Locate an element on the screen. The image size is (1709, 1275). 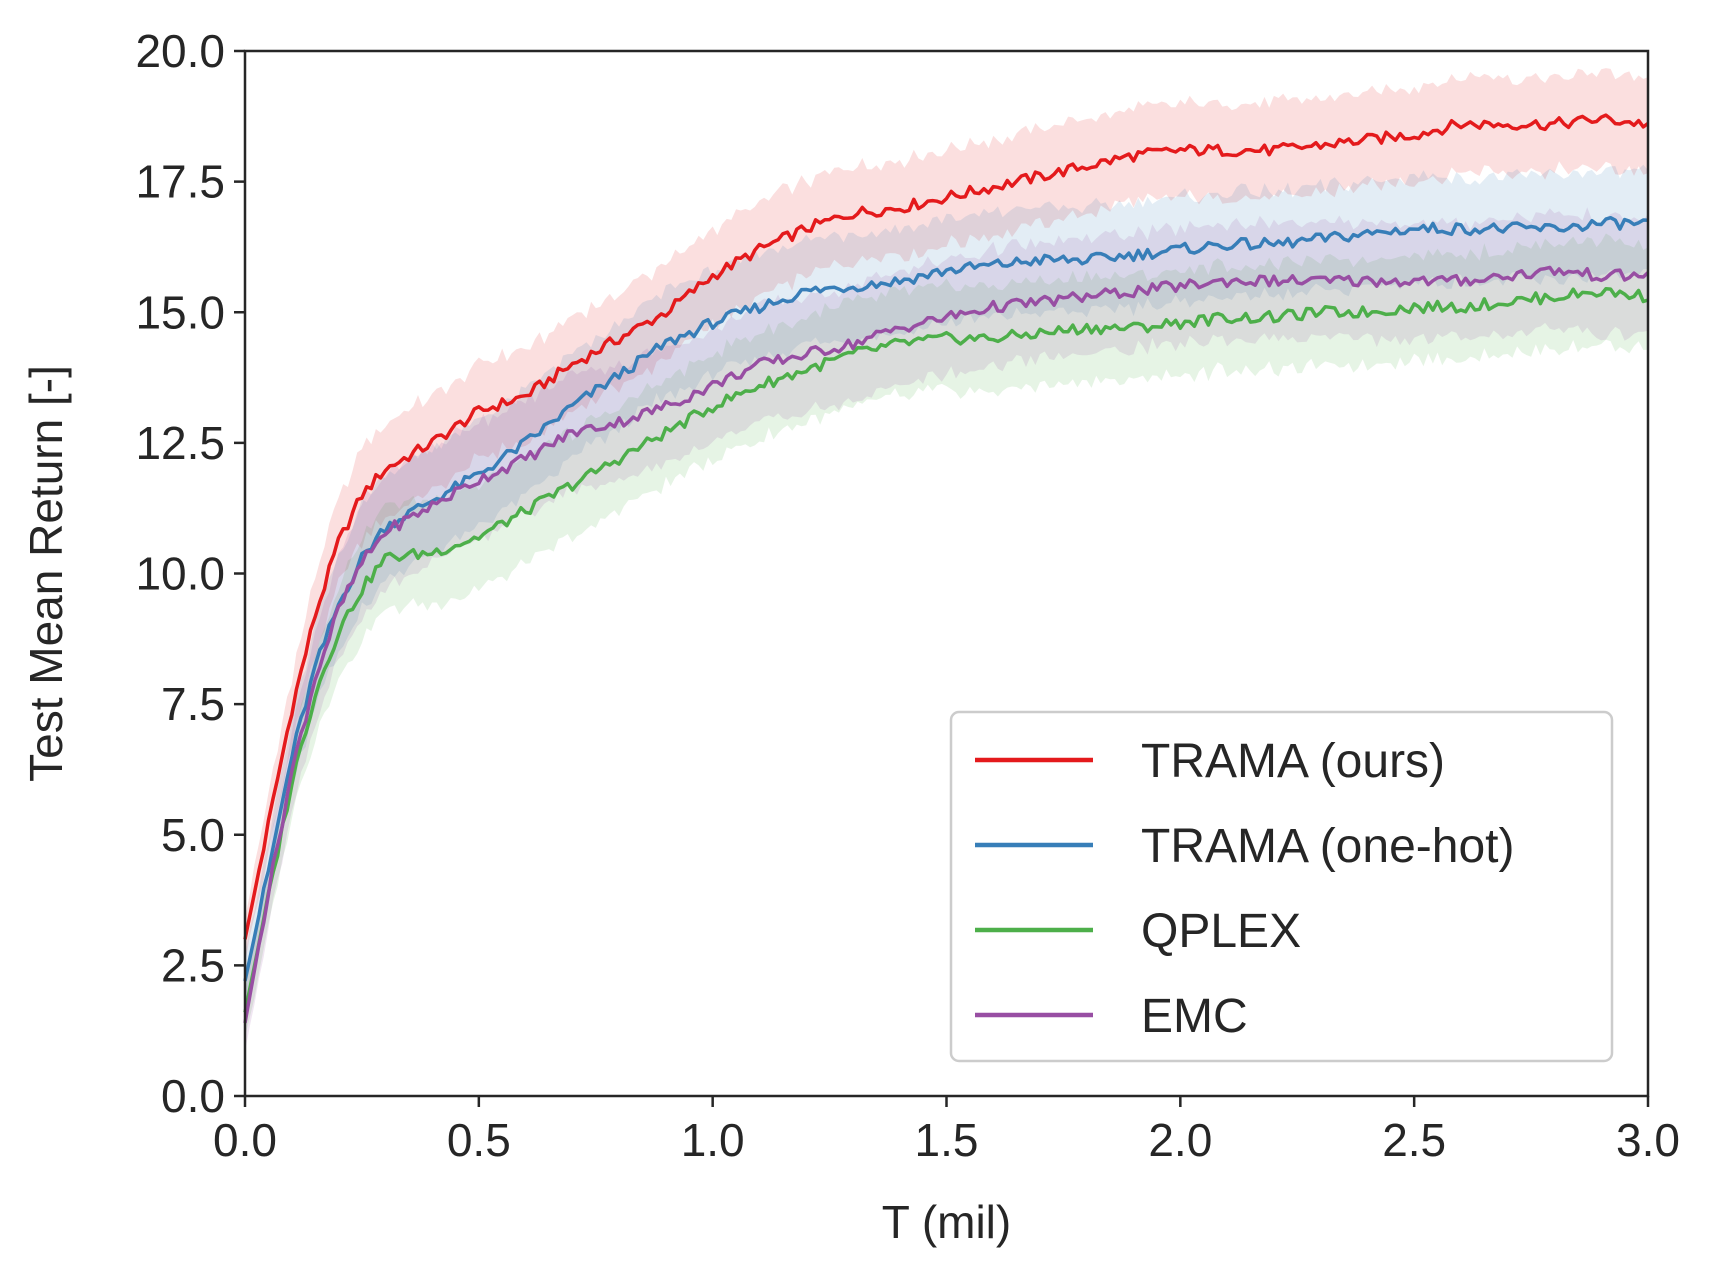
legend-item: TRAMA (one-hot) is located at coordinates (1244, 846).